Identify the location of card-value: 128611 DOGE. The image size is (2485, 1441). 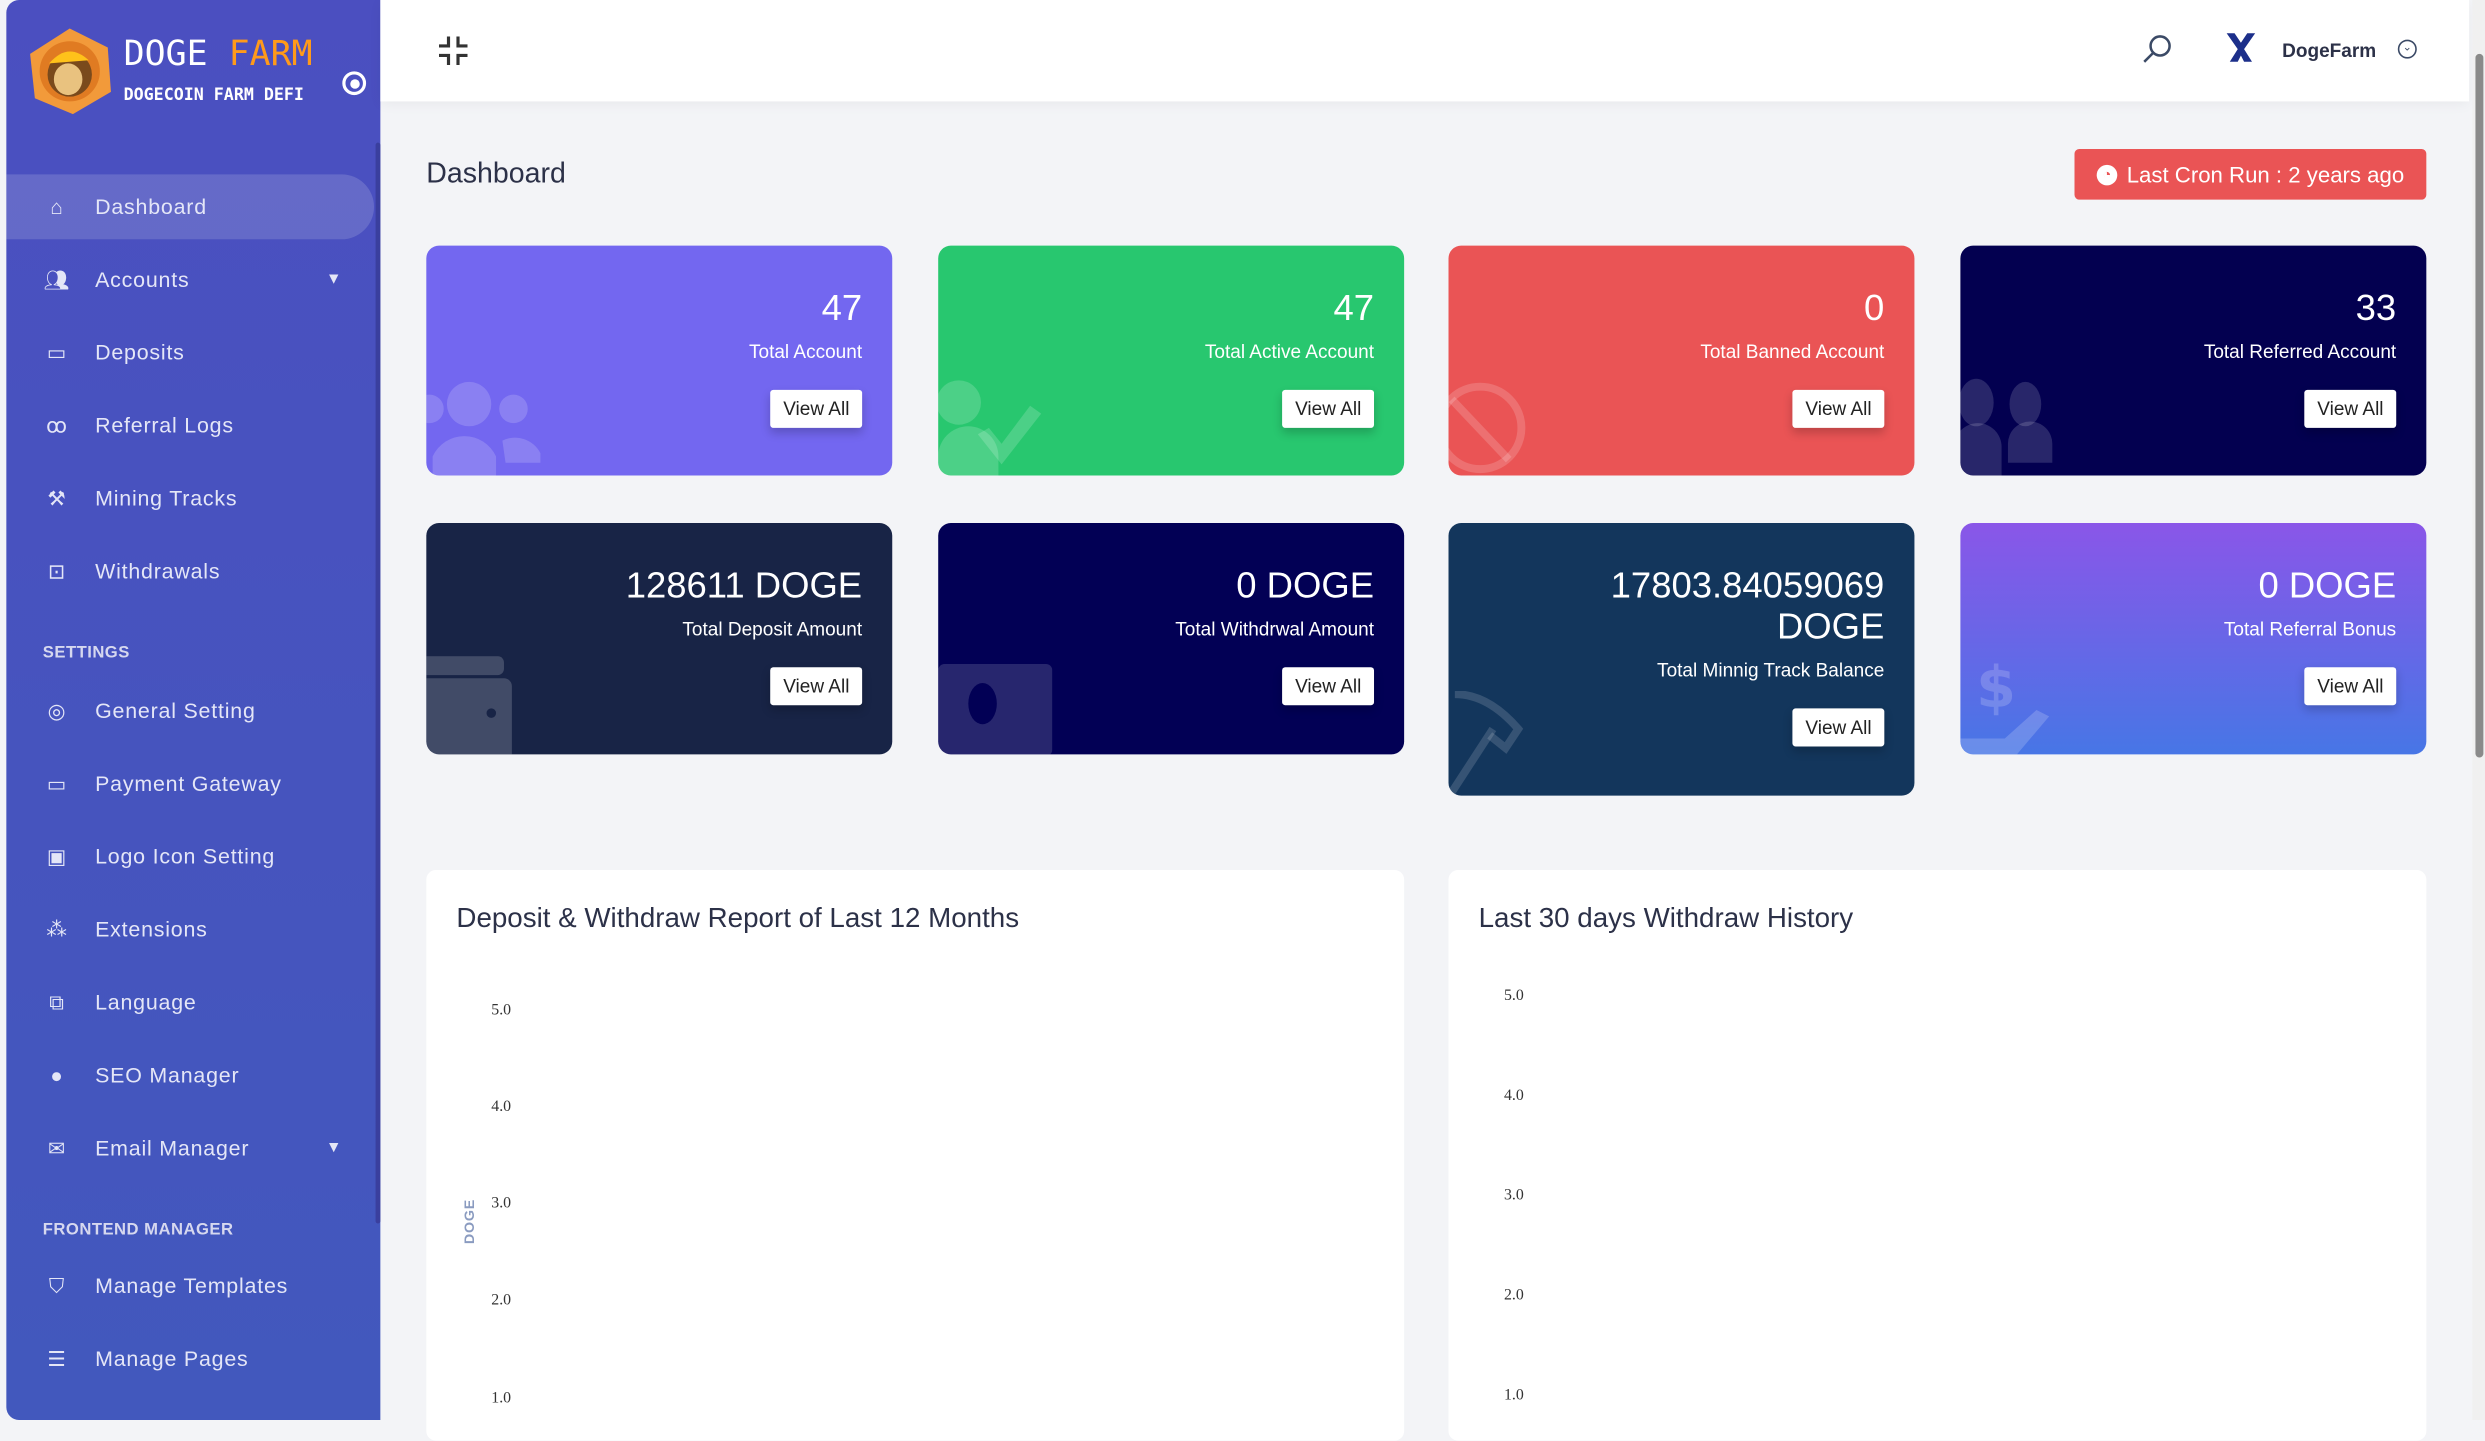
(744, 585).